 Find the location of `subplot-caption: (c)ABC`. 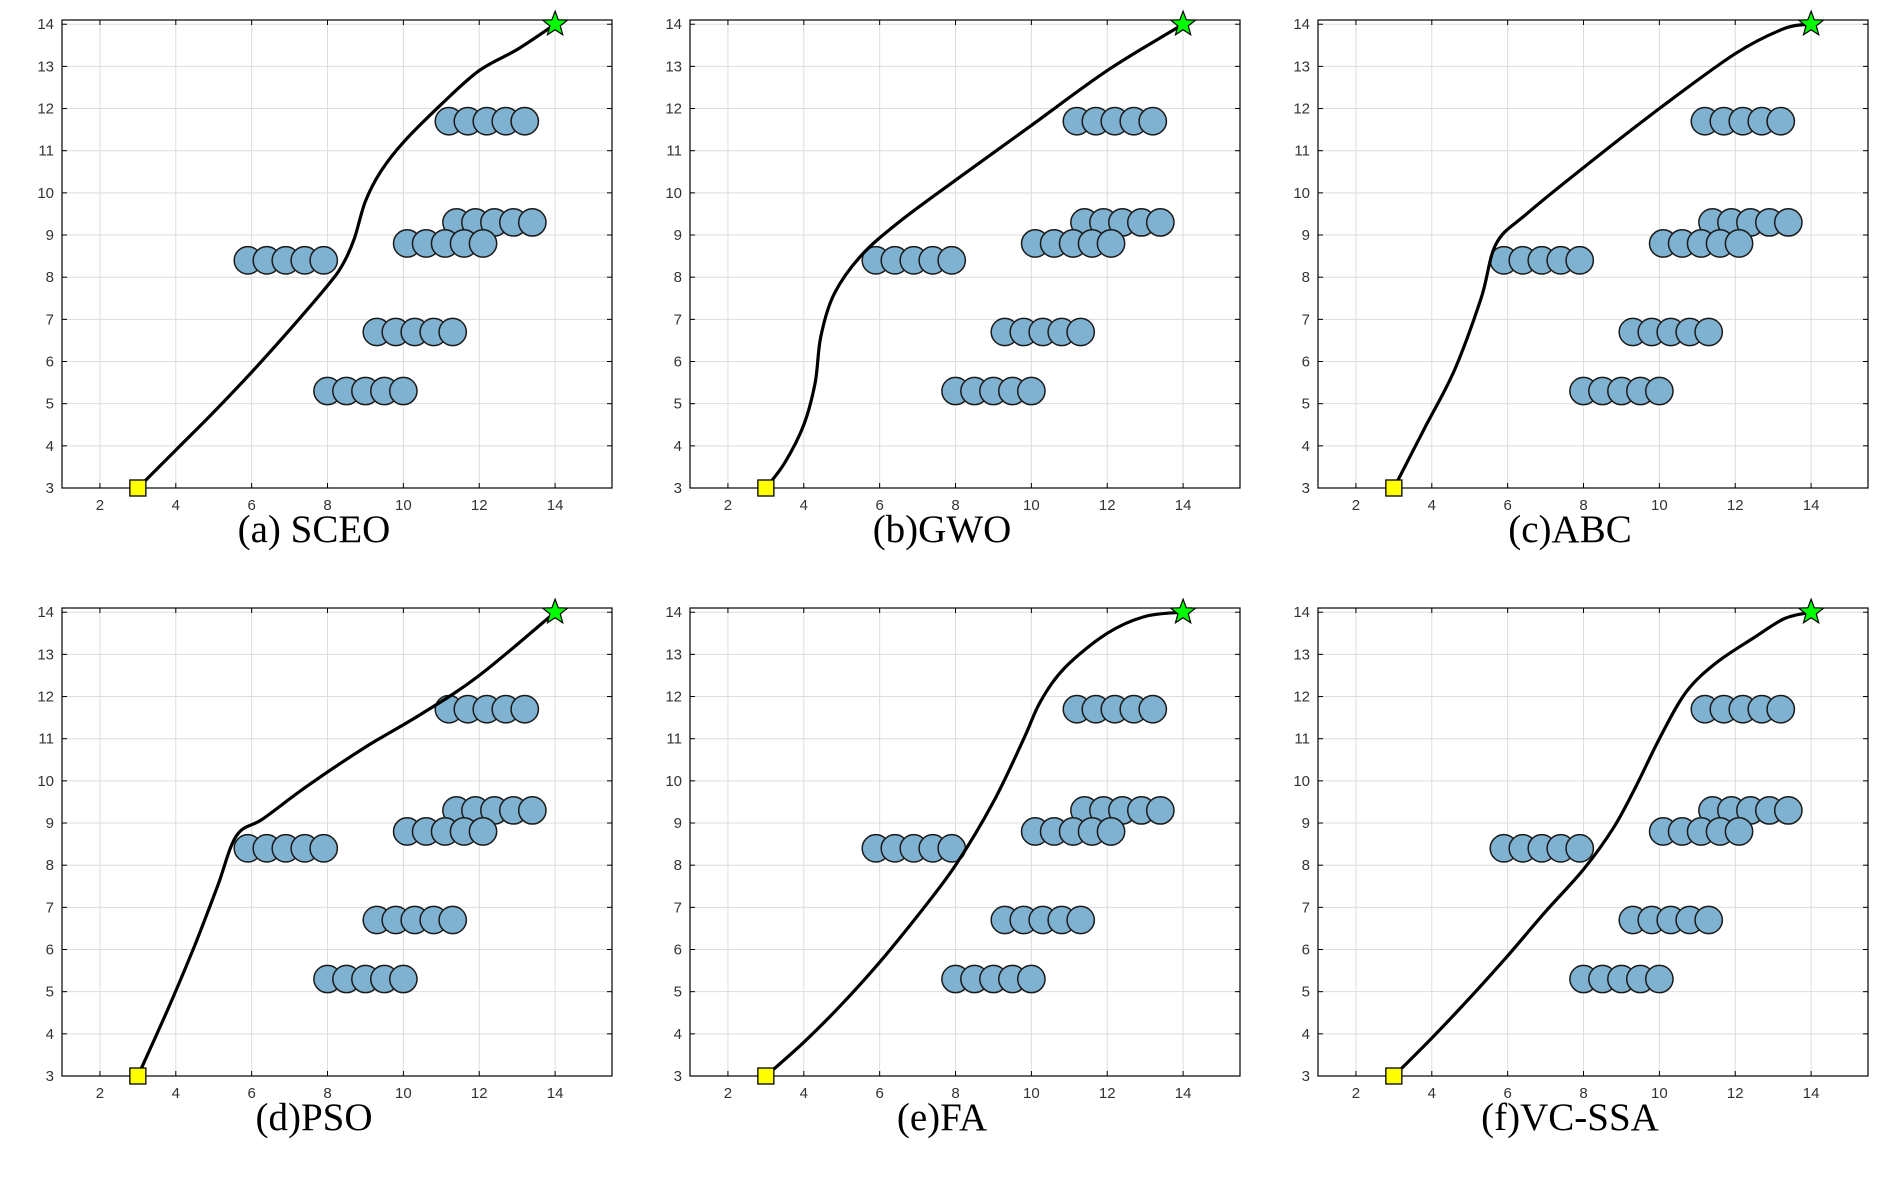

subplot-caption: (c)ABC is located at coordinates (1570, 529).